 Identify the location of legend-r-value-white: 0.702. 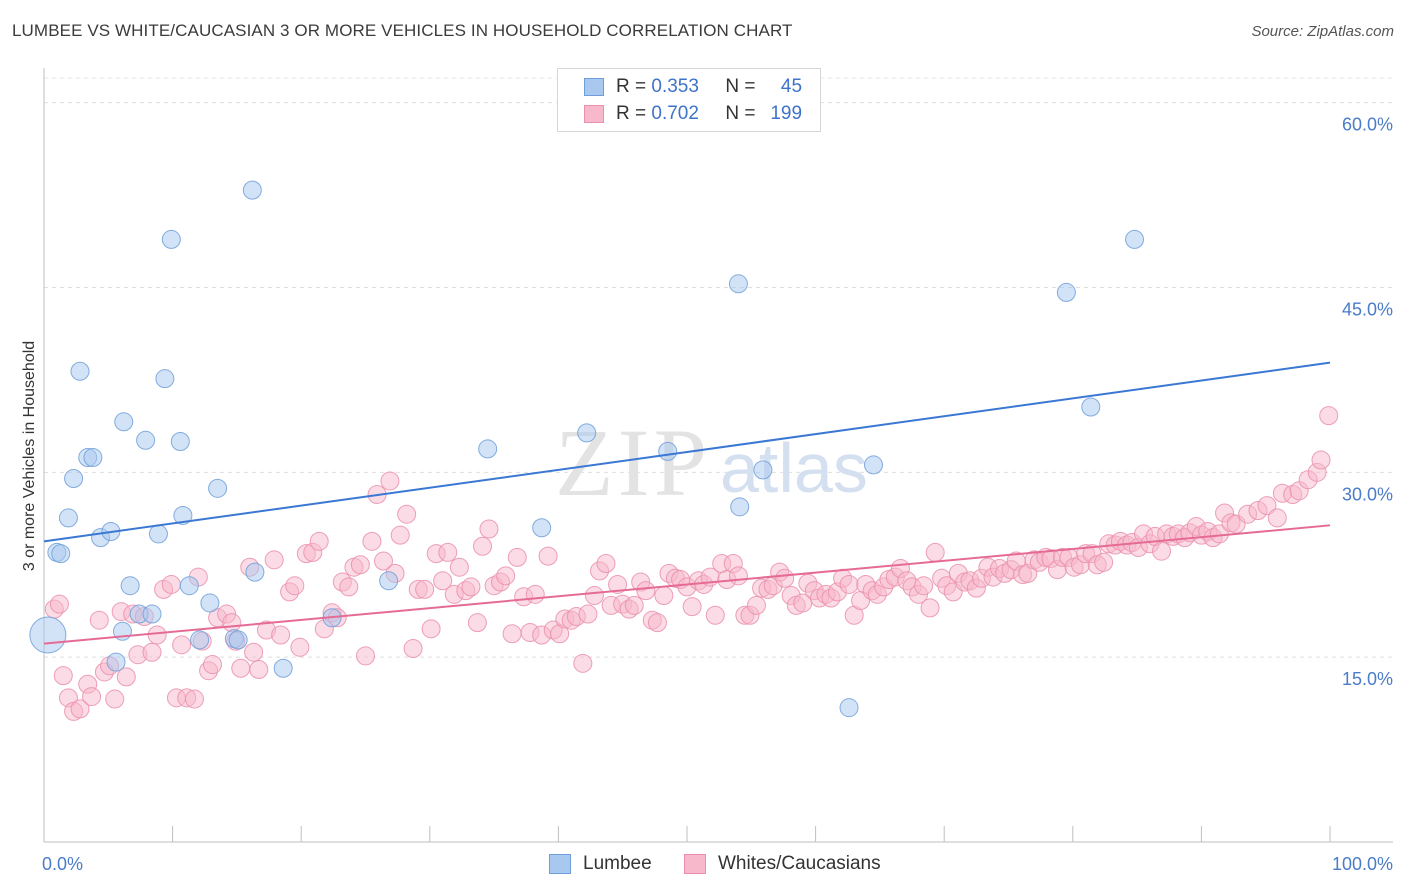
(675, 113).